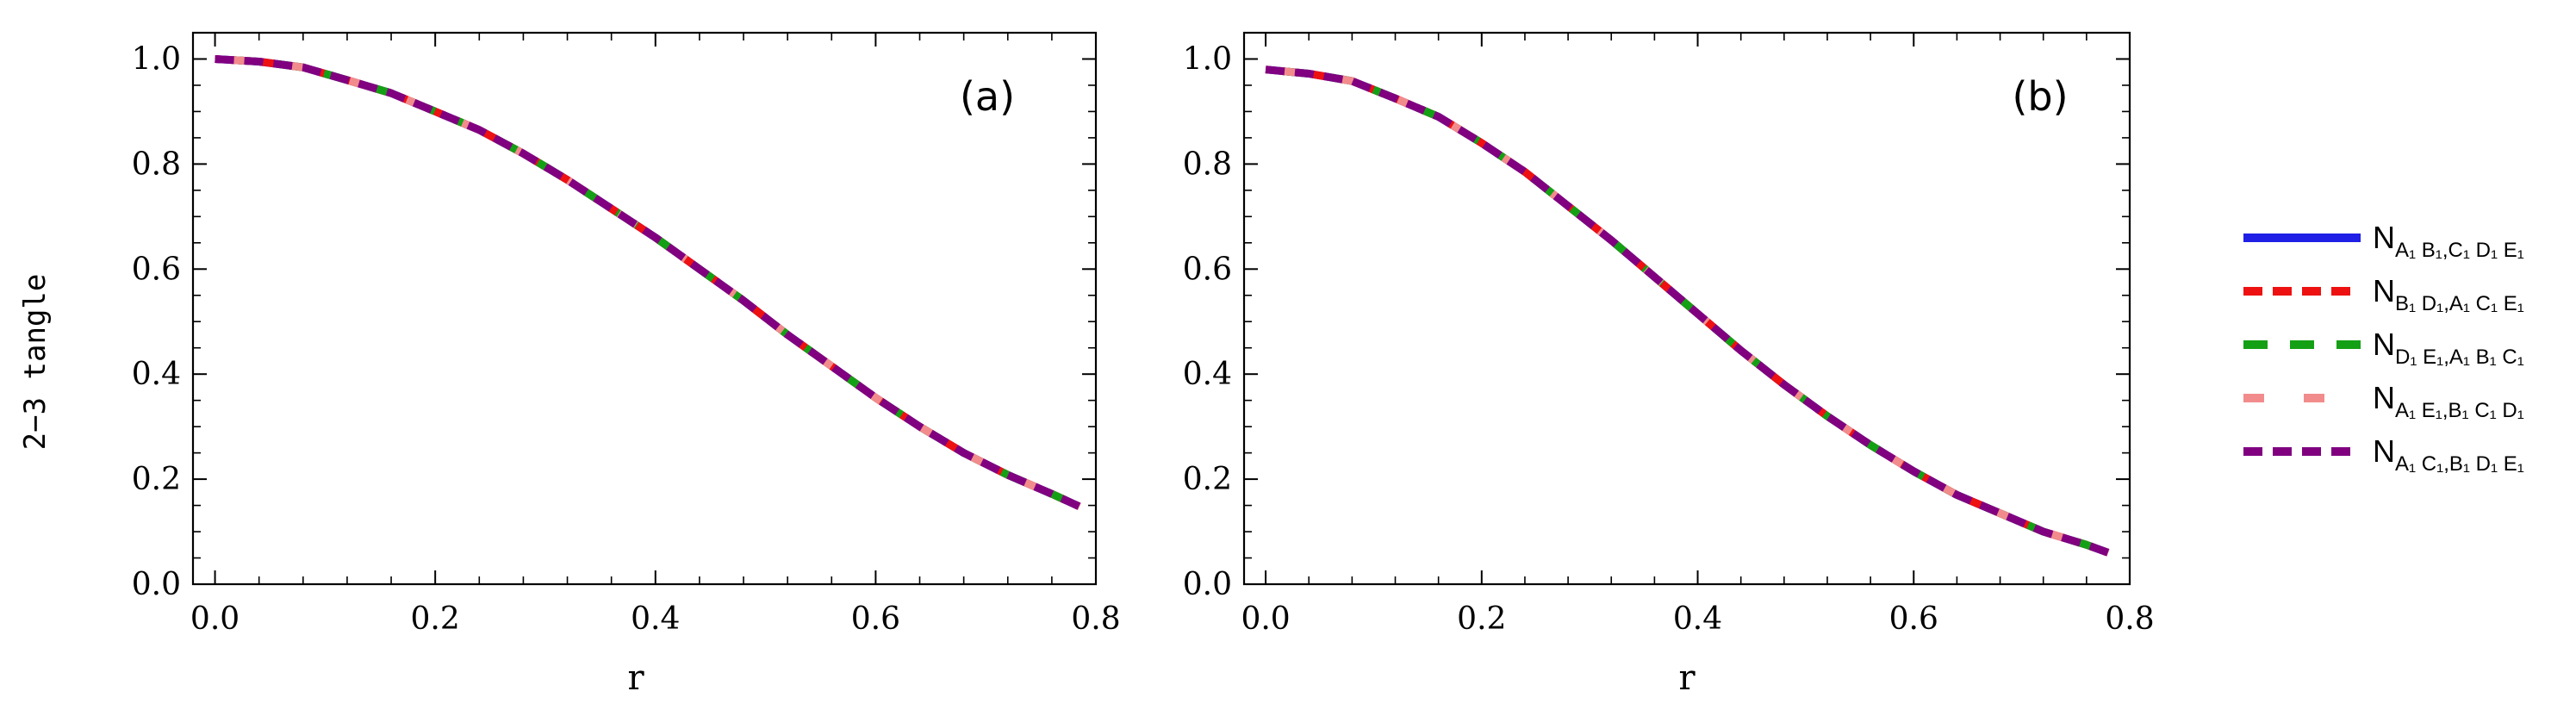 This screenshot has width=2576, height=710. Describe the element at coordinates (2449, 348) in the screenshot. I see `legend-label-3: ND₁ E₁,A₁ B₁ C₁` at that location.